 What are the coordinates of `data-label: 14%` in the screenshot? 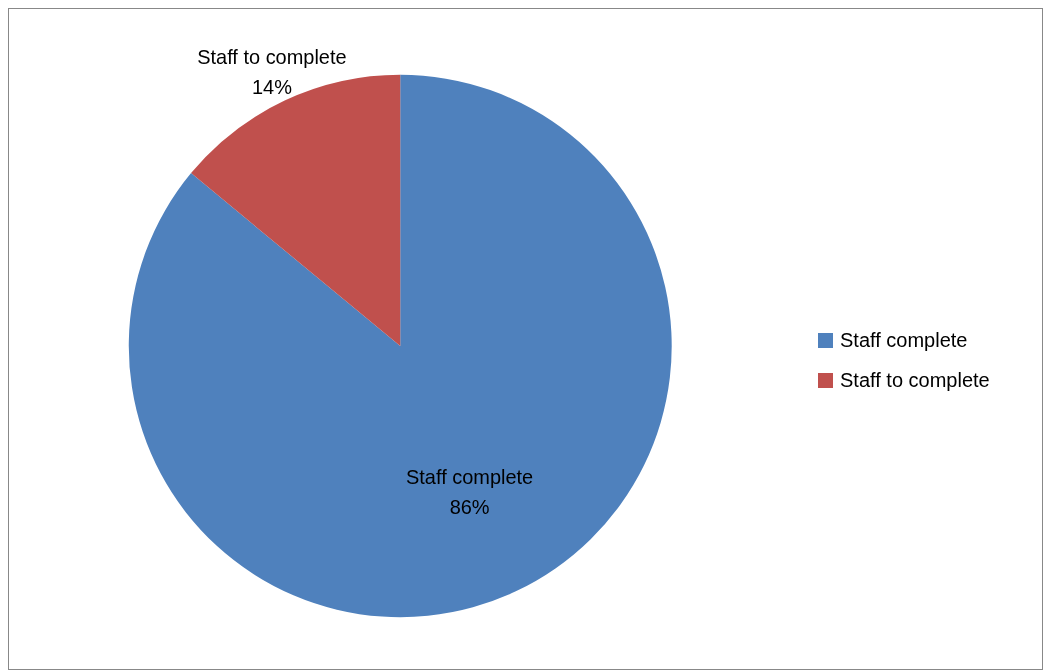 It's located at (272, 87).